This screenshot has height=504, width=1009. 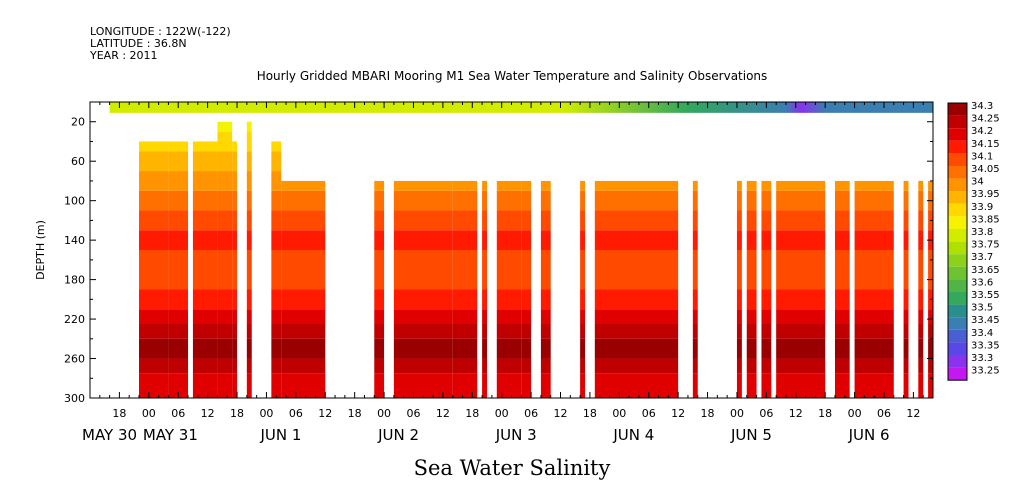 I want to click on colorbar-label: 34.1, so click(x=982, y=156).